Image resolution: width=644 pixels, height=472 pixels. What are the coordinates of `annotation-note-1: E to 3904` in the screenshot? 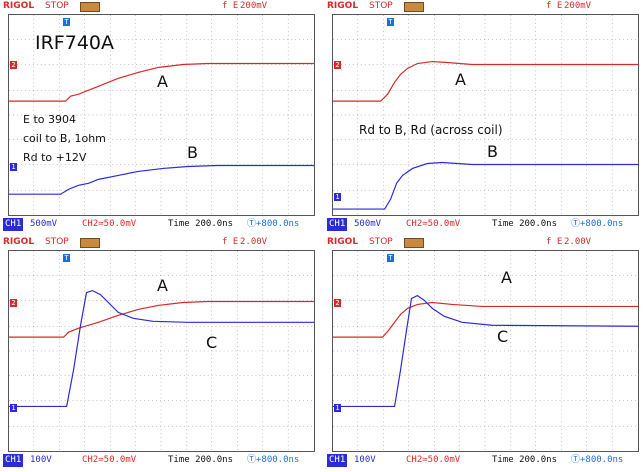 It's located at (49, 119).